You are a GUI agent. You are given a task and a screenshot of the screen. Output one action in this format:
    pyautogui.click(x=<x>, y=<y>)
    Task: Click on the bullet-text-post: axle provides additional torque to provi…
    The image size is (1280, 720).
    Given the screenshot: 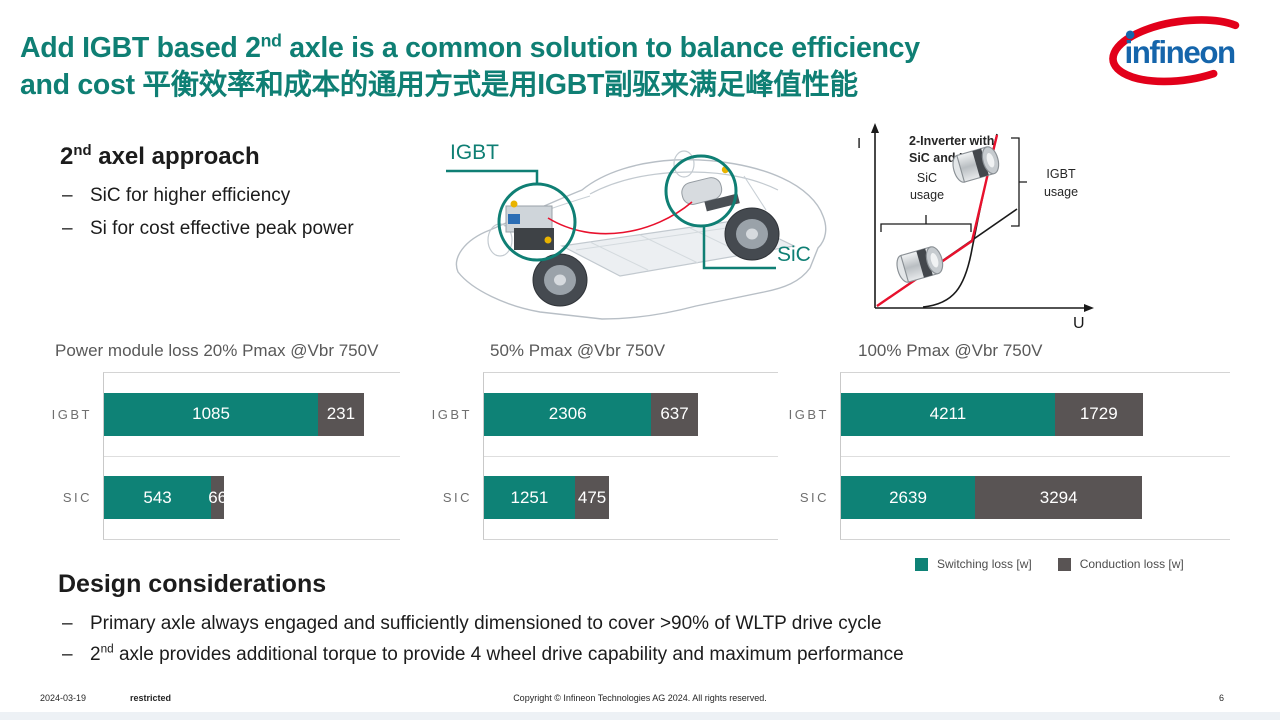 What is the action you would take?
    pyautogui.click(x=508, y=654)
    